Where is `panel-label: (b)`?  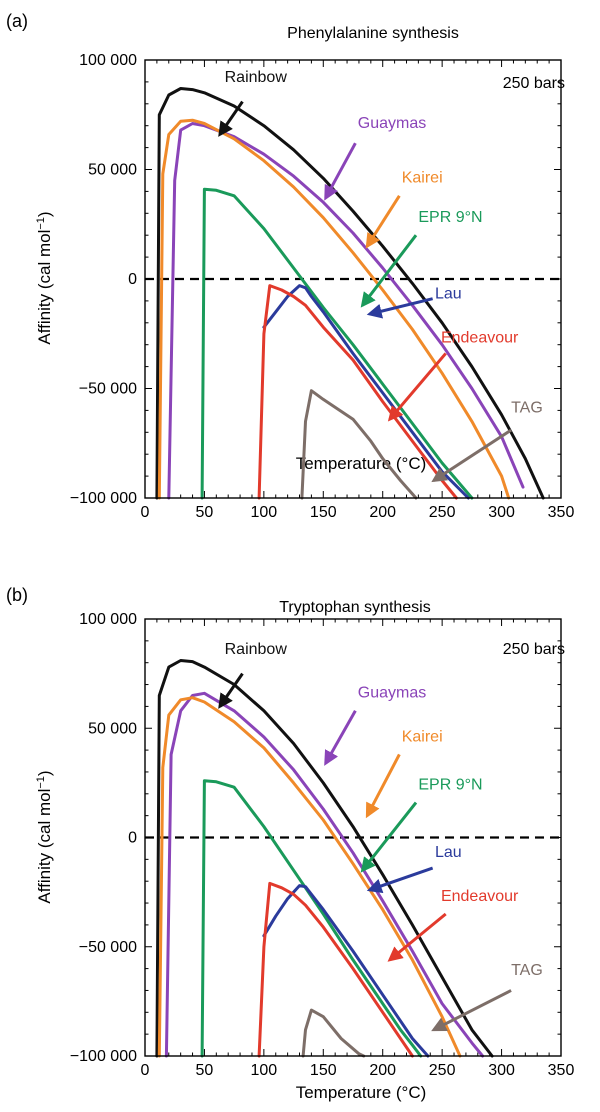 panel-label: (b) is located at coordinates (17, 595).